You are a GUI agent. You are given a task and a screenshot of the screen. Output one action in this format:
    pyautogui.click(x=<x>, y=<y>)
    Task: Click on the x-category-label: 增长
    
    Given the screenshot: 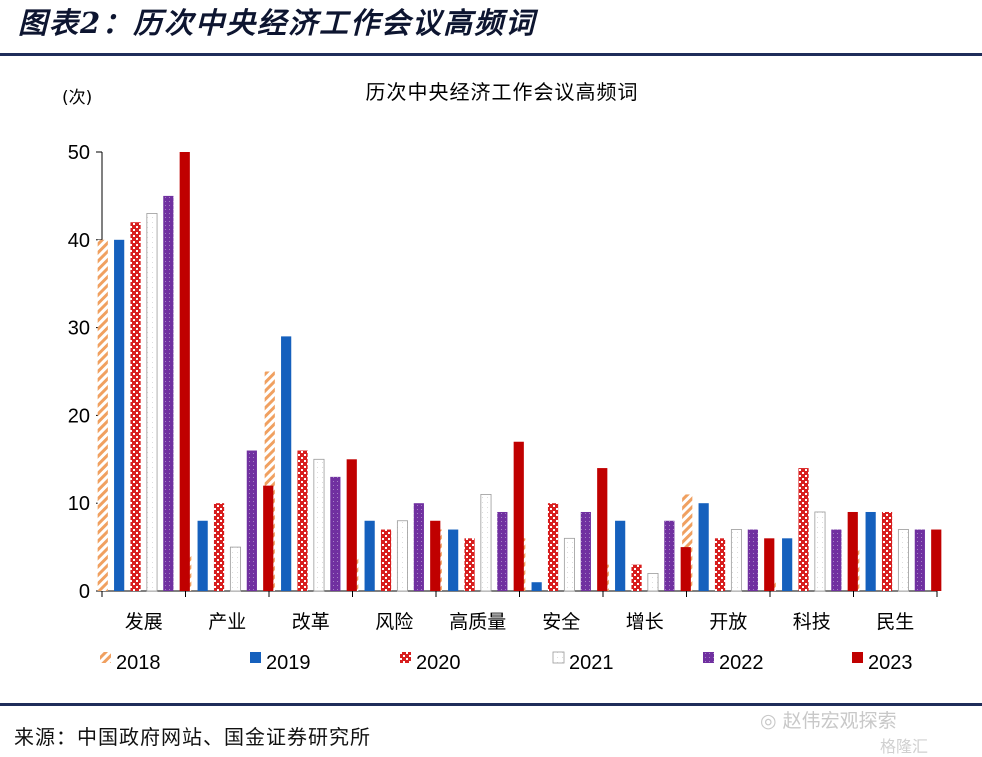 What is the action you would take?
    pyautogui.click(x=645, y=622)
    